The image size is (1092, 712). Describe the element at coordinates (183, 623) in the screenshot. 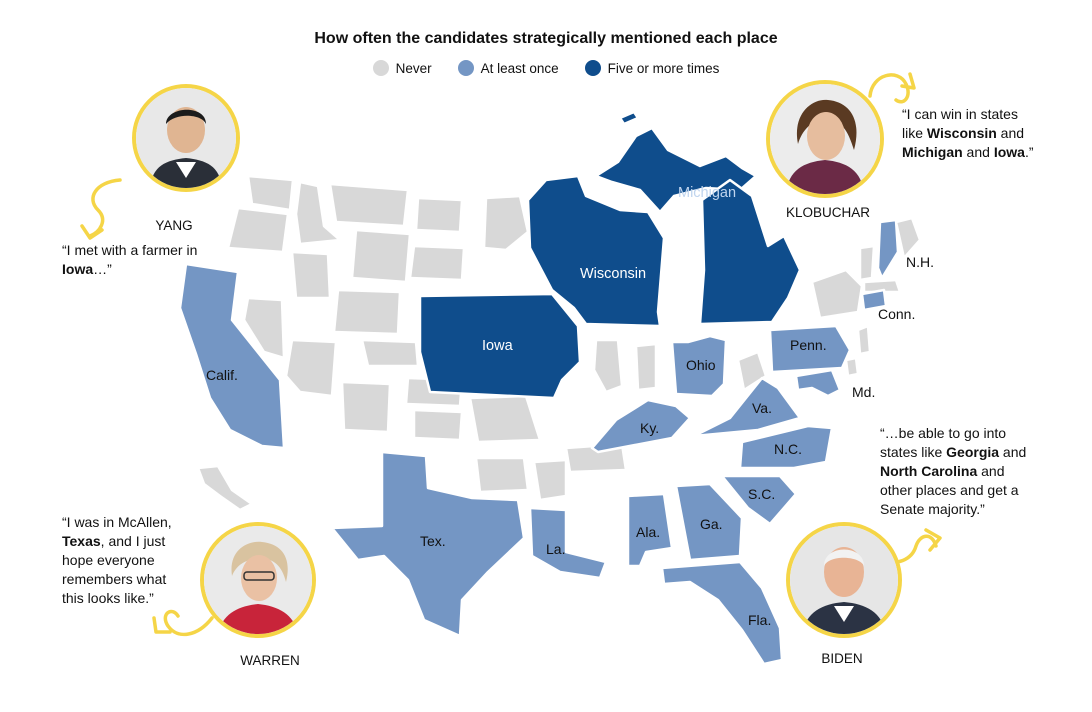

I see `warren-arrow-icon` at that location.